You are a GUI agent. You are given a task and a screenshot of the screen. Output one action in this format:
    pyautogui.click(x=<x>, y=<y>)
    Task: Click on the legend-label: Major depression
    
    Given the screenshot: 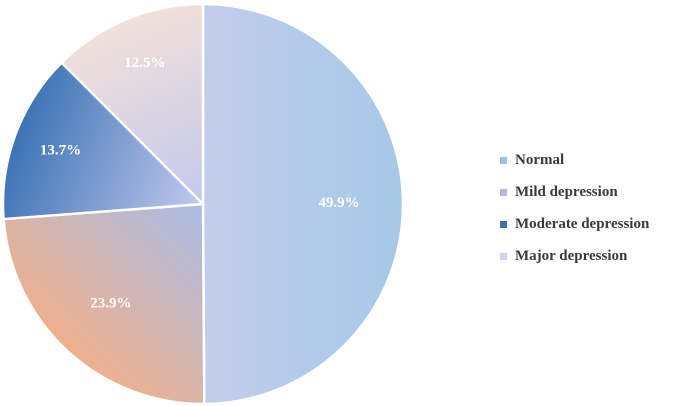 What is the action you would take?
    pyautogui.click(x=571, y=255)
    